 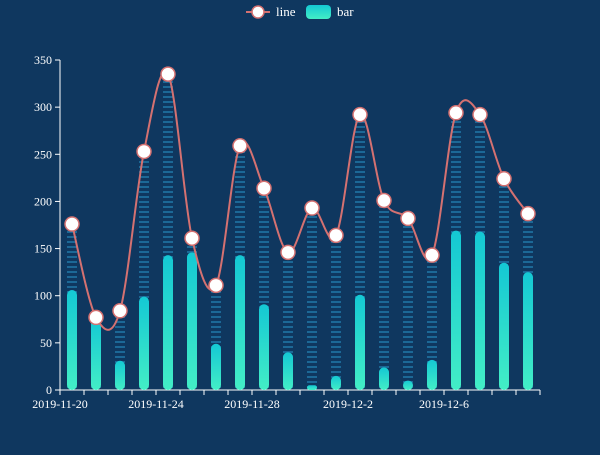 What do you see at coordinates (60, 404) in the screenshot?
I see `x-tick-label: 2019-11-20` at bounding box center [60, 404].